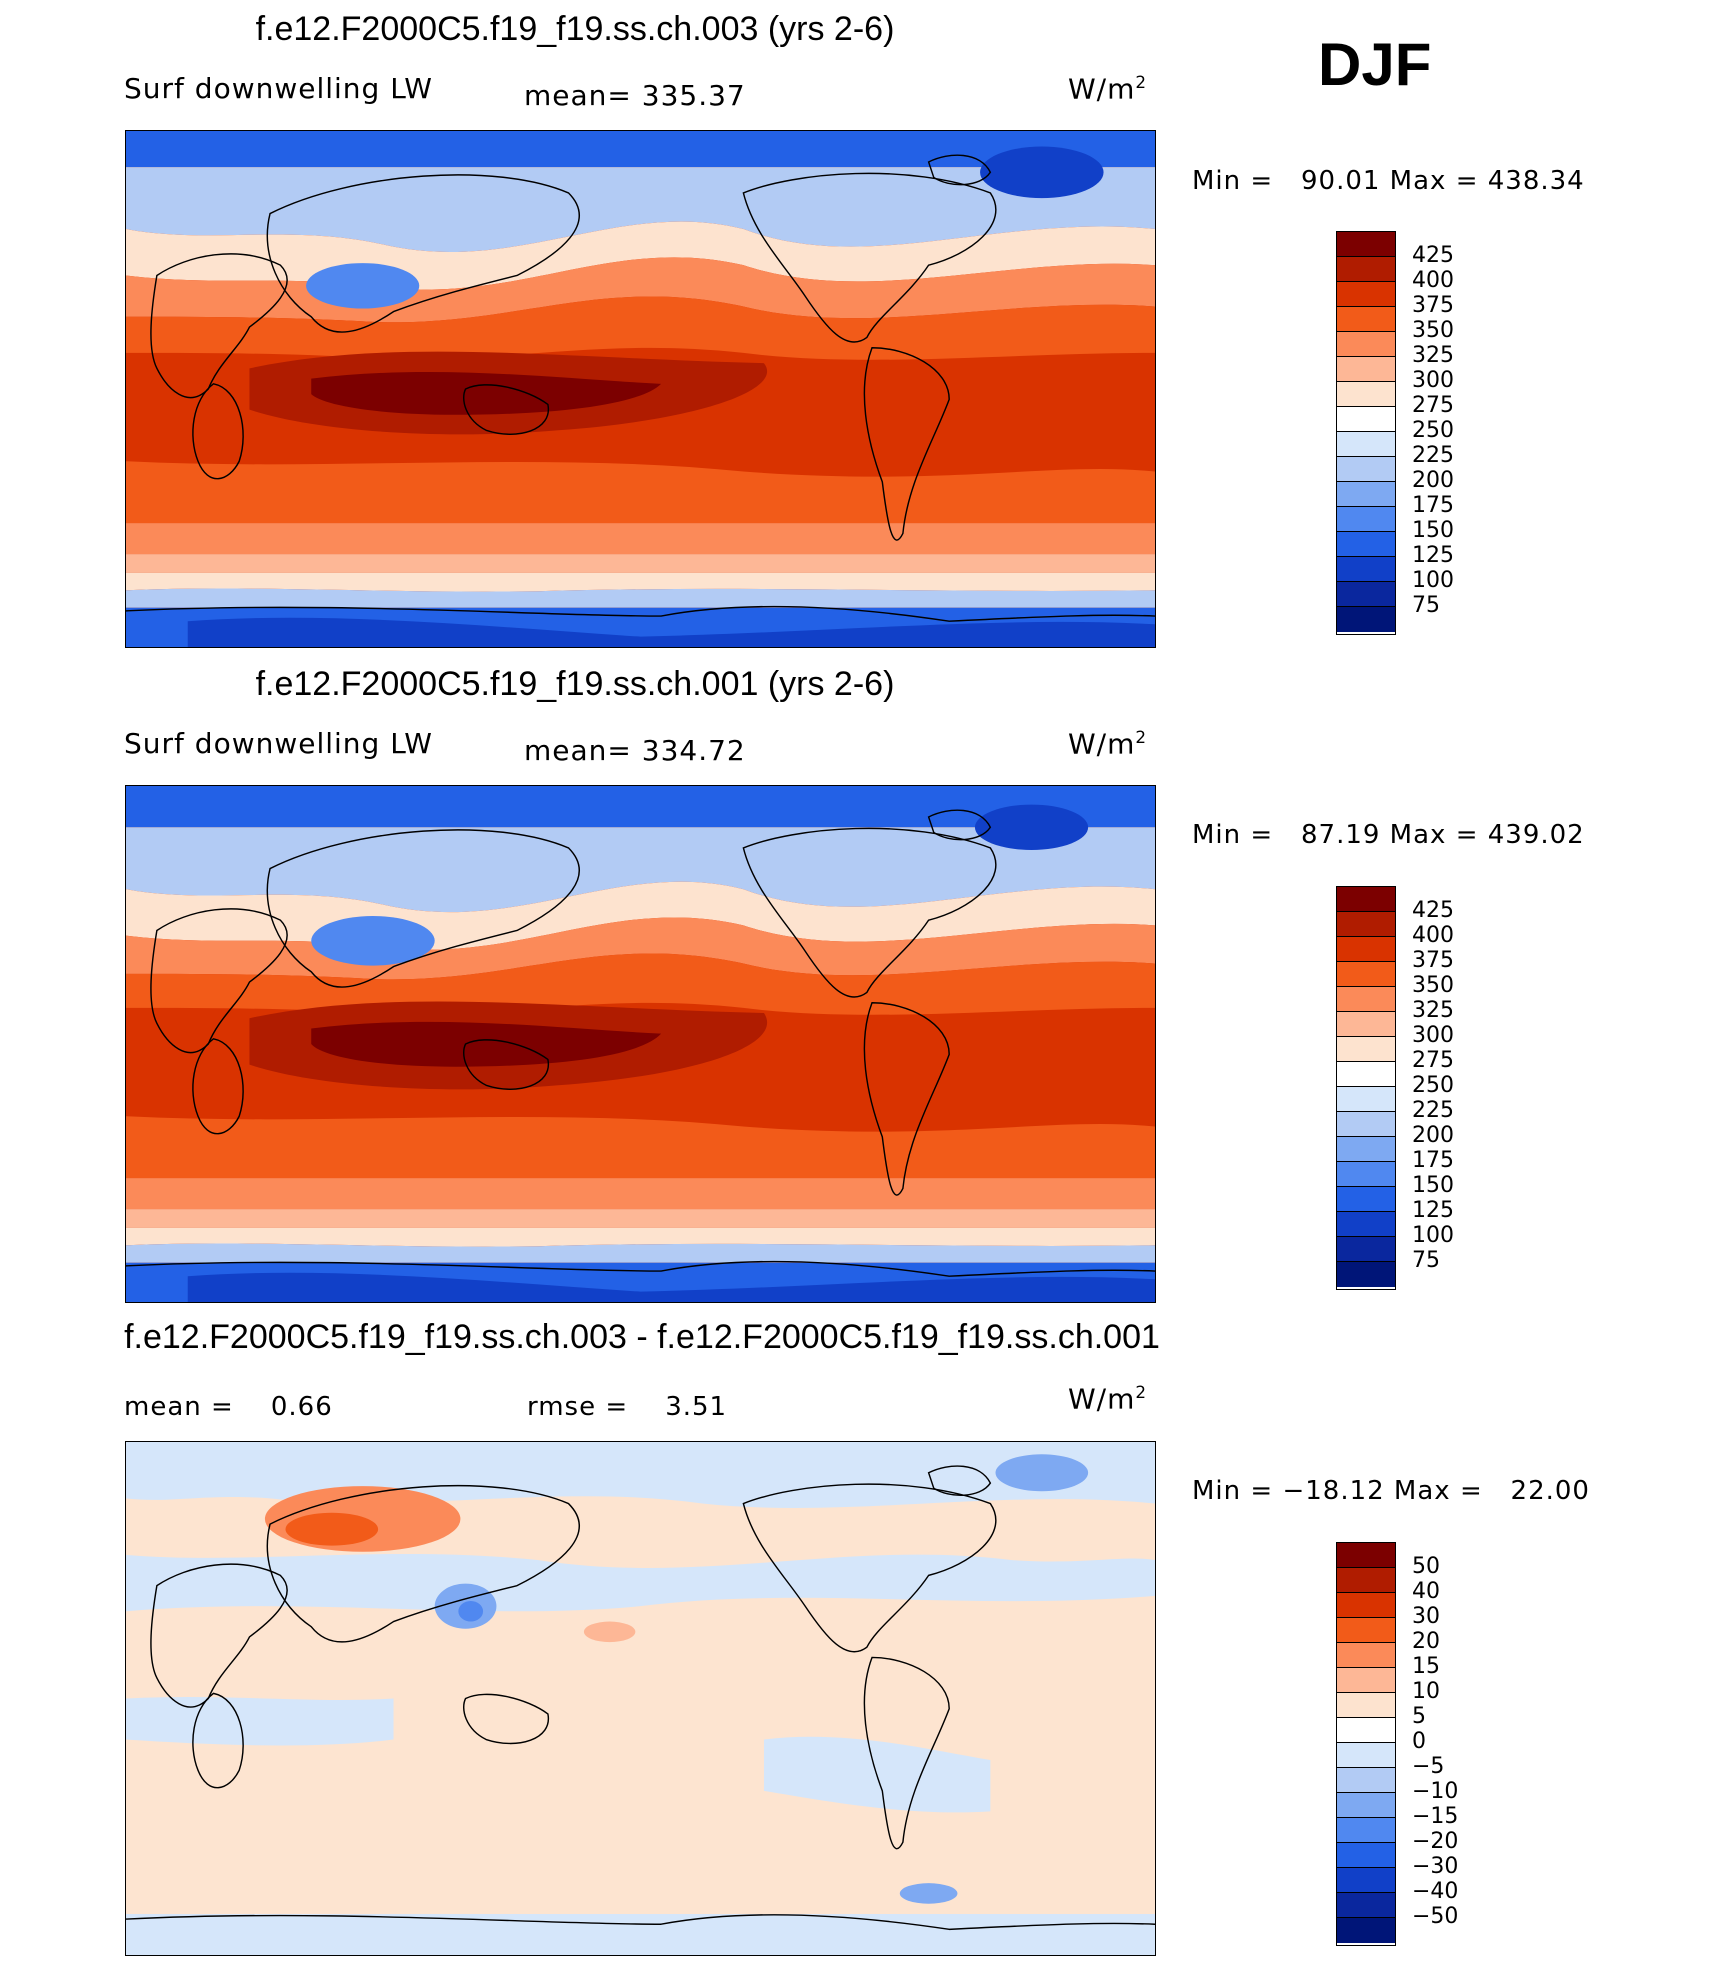 This screenshot has height=1969, width=1710. Describe the element at coordinates (278, 88) in the screenshot. I see `panel-1-variable-label: Surf downwelling LW` at that location.